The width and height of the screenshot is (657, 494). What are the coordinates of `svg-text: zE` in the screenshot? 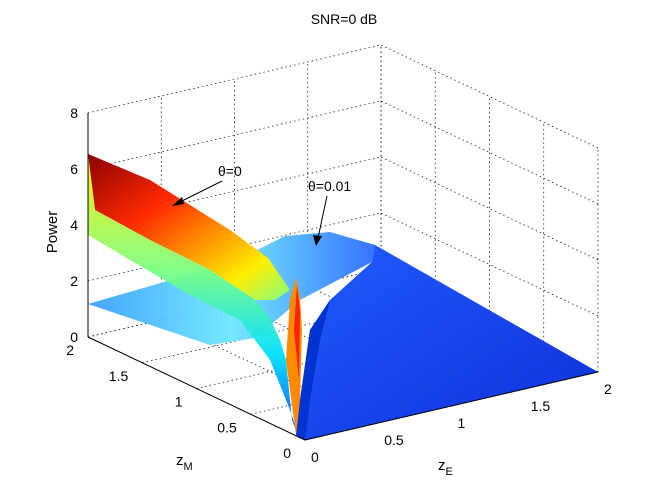 It's located at (445, 467).